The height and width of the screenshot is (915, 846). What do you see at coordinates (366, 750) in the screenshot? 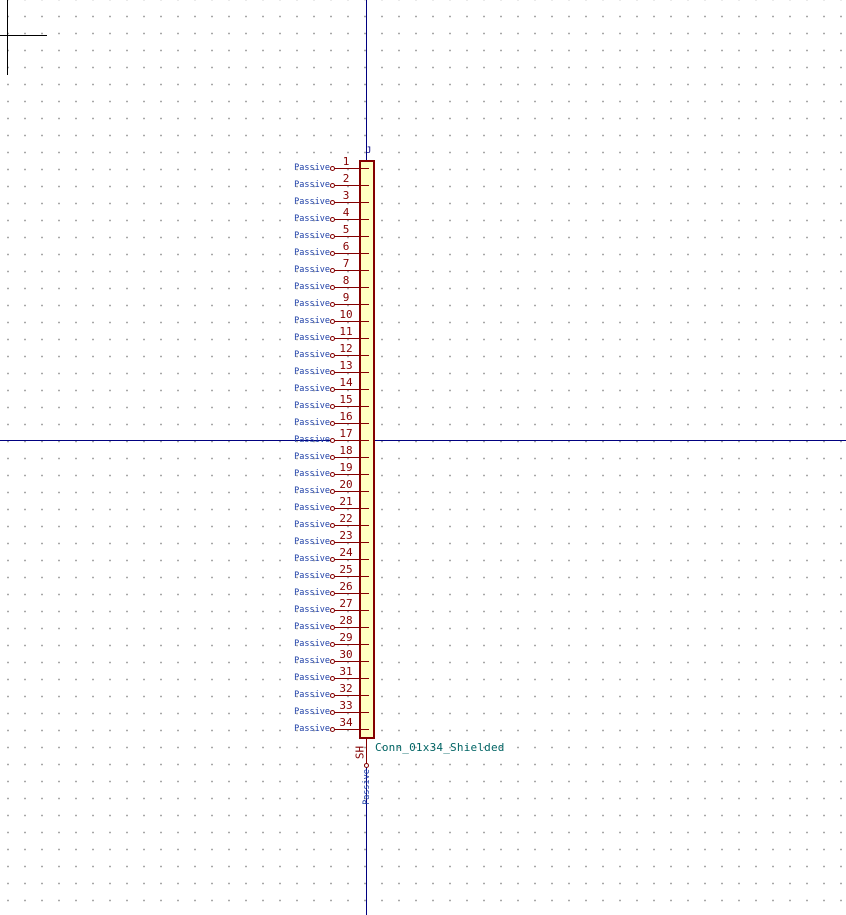
I see `shield-pin-line` at bounding box center [366, 750].